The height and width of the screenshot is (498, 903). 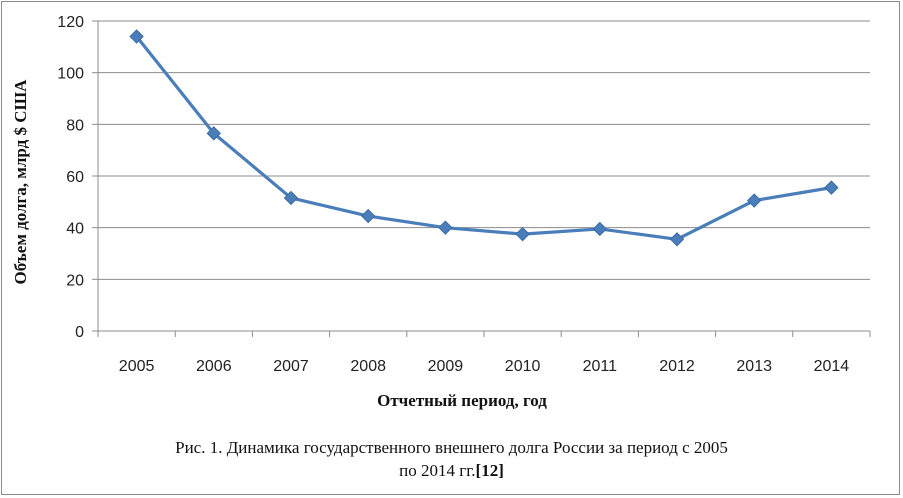 I want to click on data-point-2012, so click(x=677, y=239).